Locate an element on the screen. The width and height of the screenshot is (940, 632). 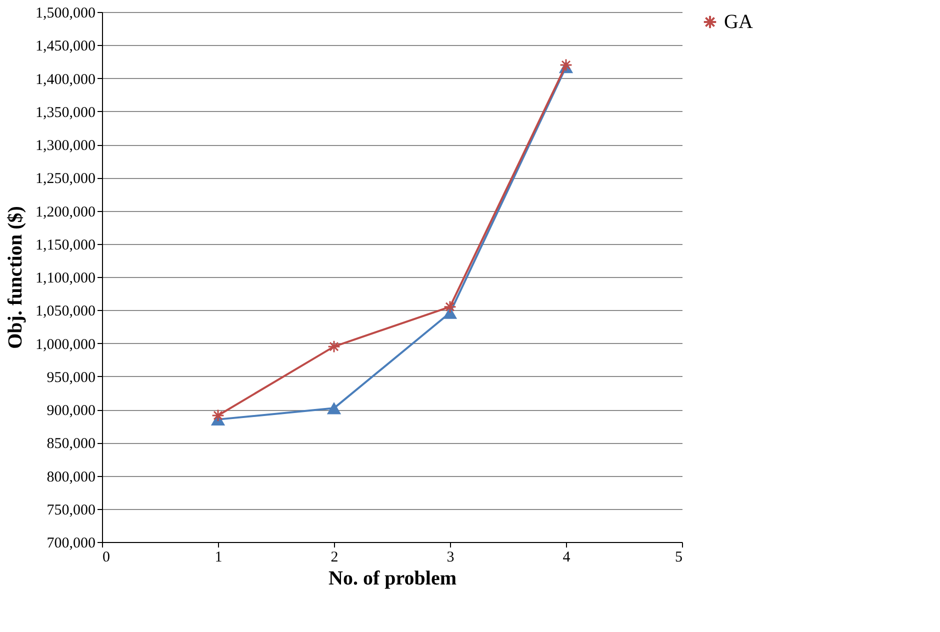
y-tick-label: 1,150,000 is located at coordinates (66, 245).